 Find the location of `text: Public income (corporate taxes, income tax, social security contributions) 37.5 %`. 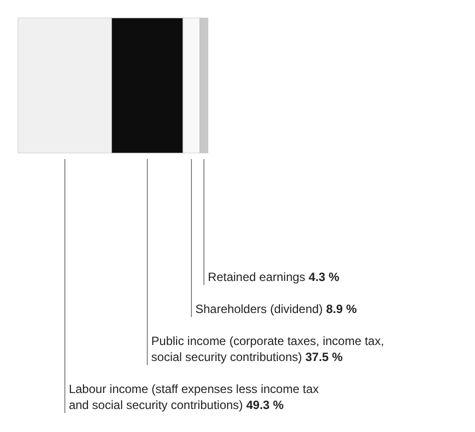

text: Public income (corporate taxes, income tax, social security contributions) 37.5 % is located at coordinates (267, 349).